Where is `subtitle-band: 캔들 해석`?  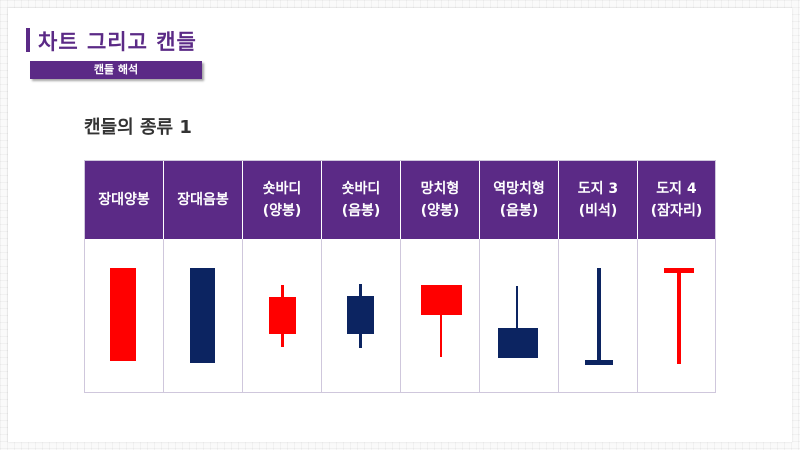 subtitle-band: 캔들 해석 is located at coordinates (116, 70).